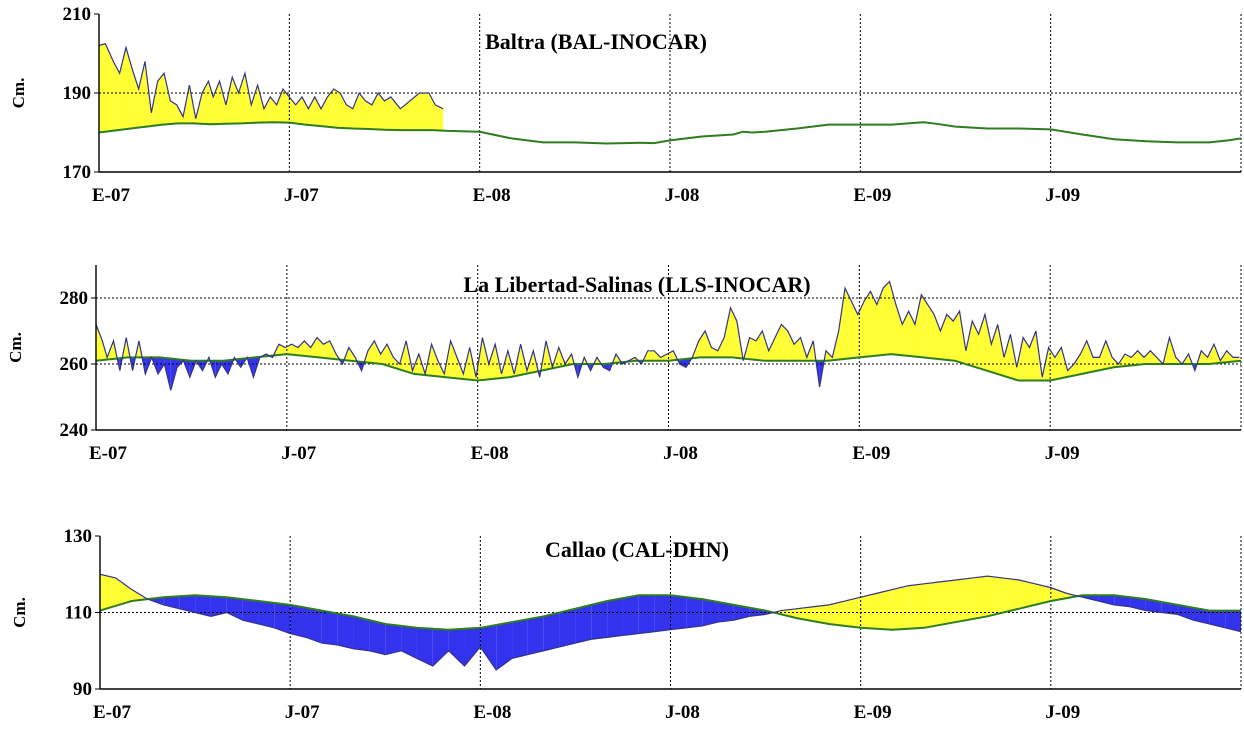 The image size is (1244, 734). I want to click on anomaly-fills, so click(667, 336).